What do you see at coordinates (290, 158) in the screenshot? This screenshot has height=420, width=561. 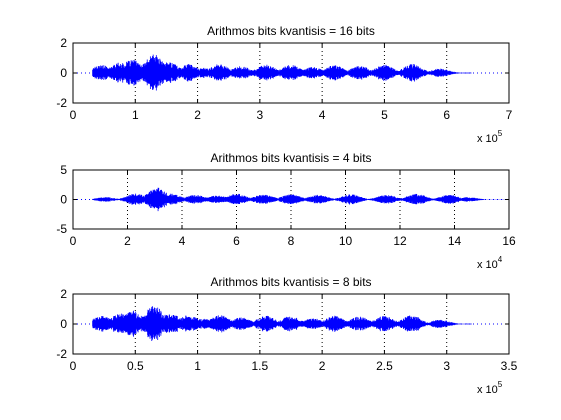 I see `chart-title: Arithmos bits kvantisis = 4 bits` at bounding box center [290, 158].